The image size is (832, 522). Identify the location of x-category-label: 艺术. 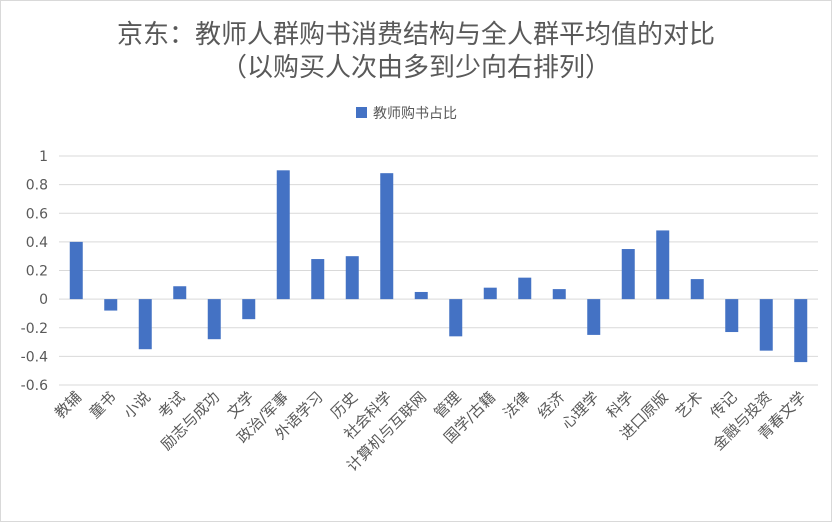
(689, 405).